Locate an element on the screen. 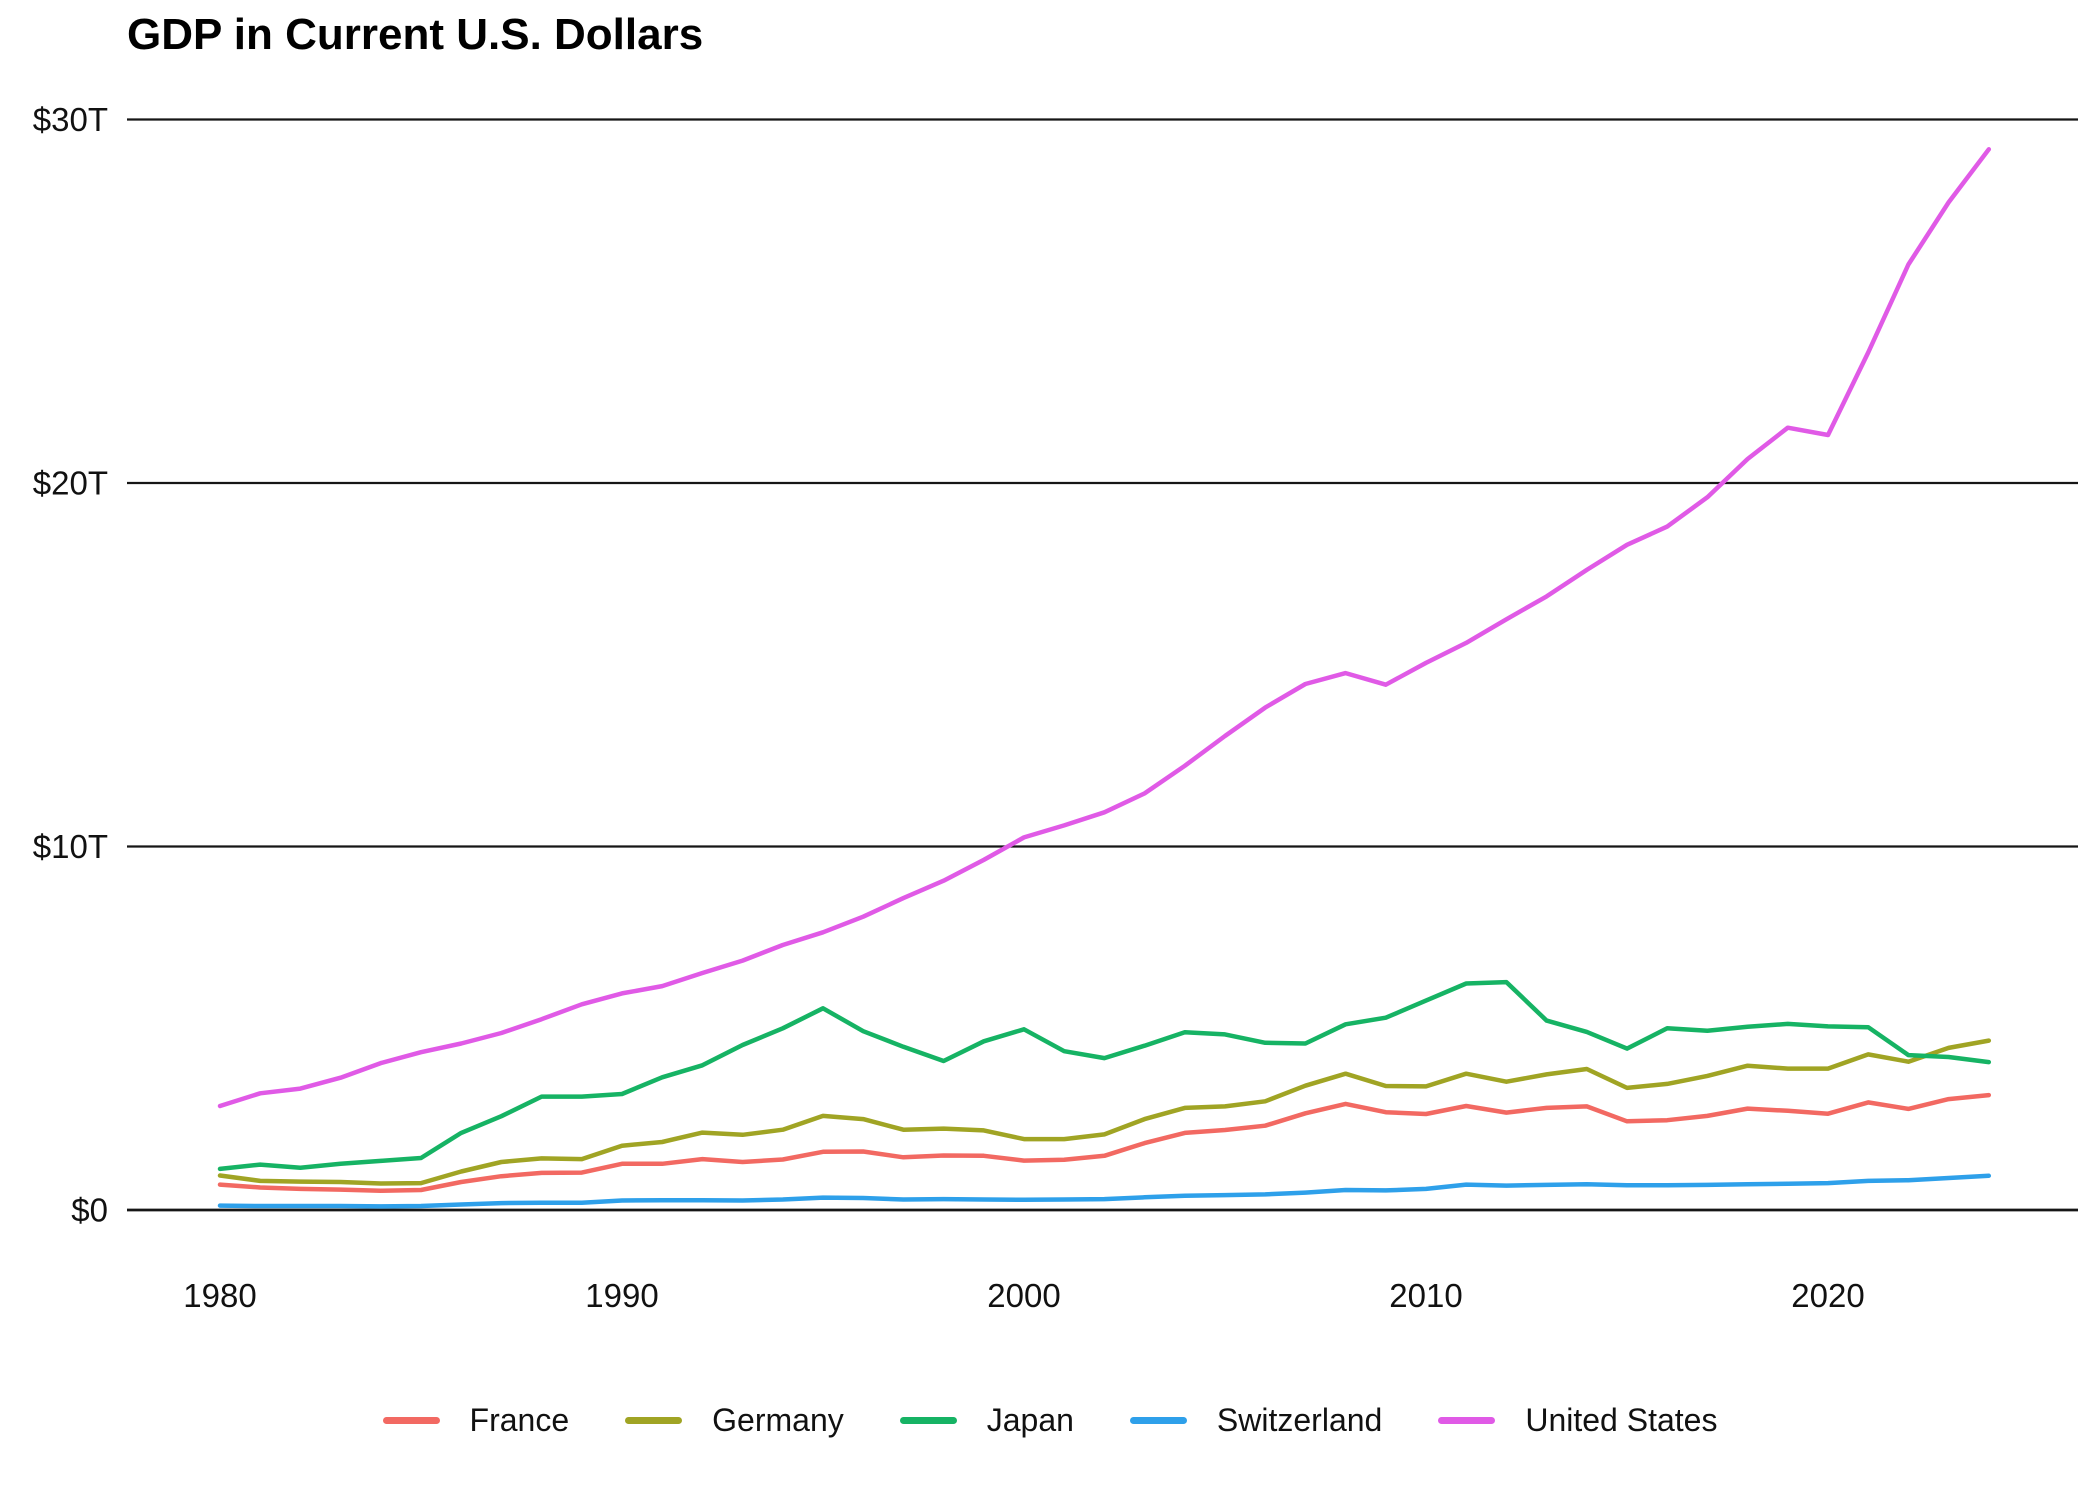  series-line-germany is located at coordinates (1104, 1112).